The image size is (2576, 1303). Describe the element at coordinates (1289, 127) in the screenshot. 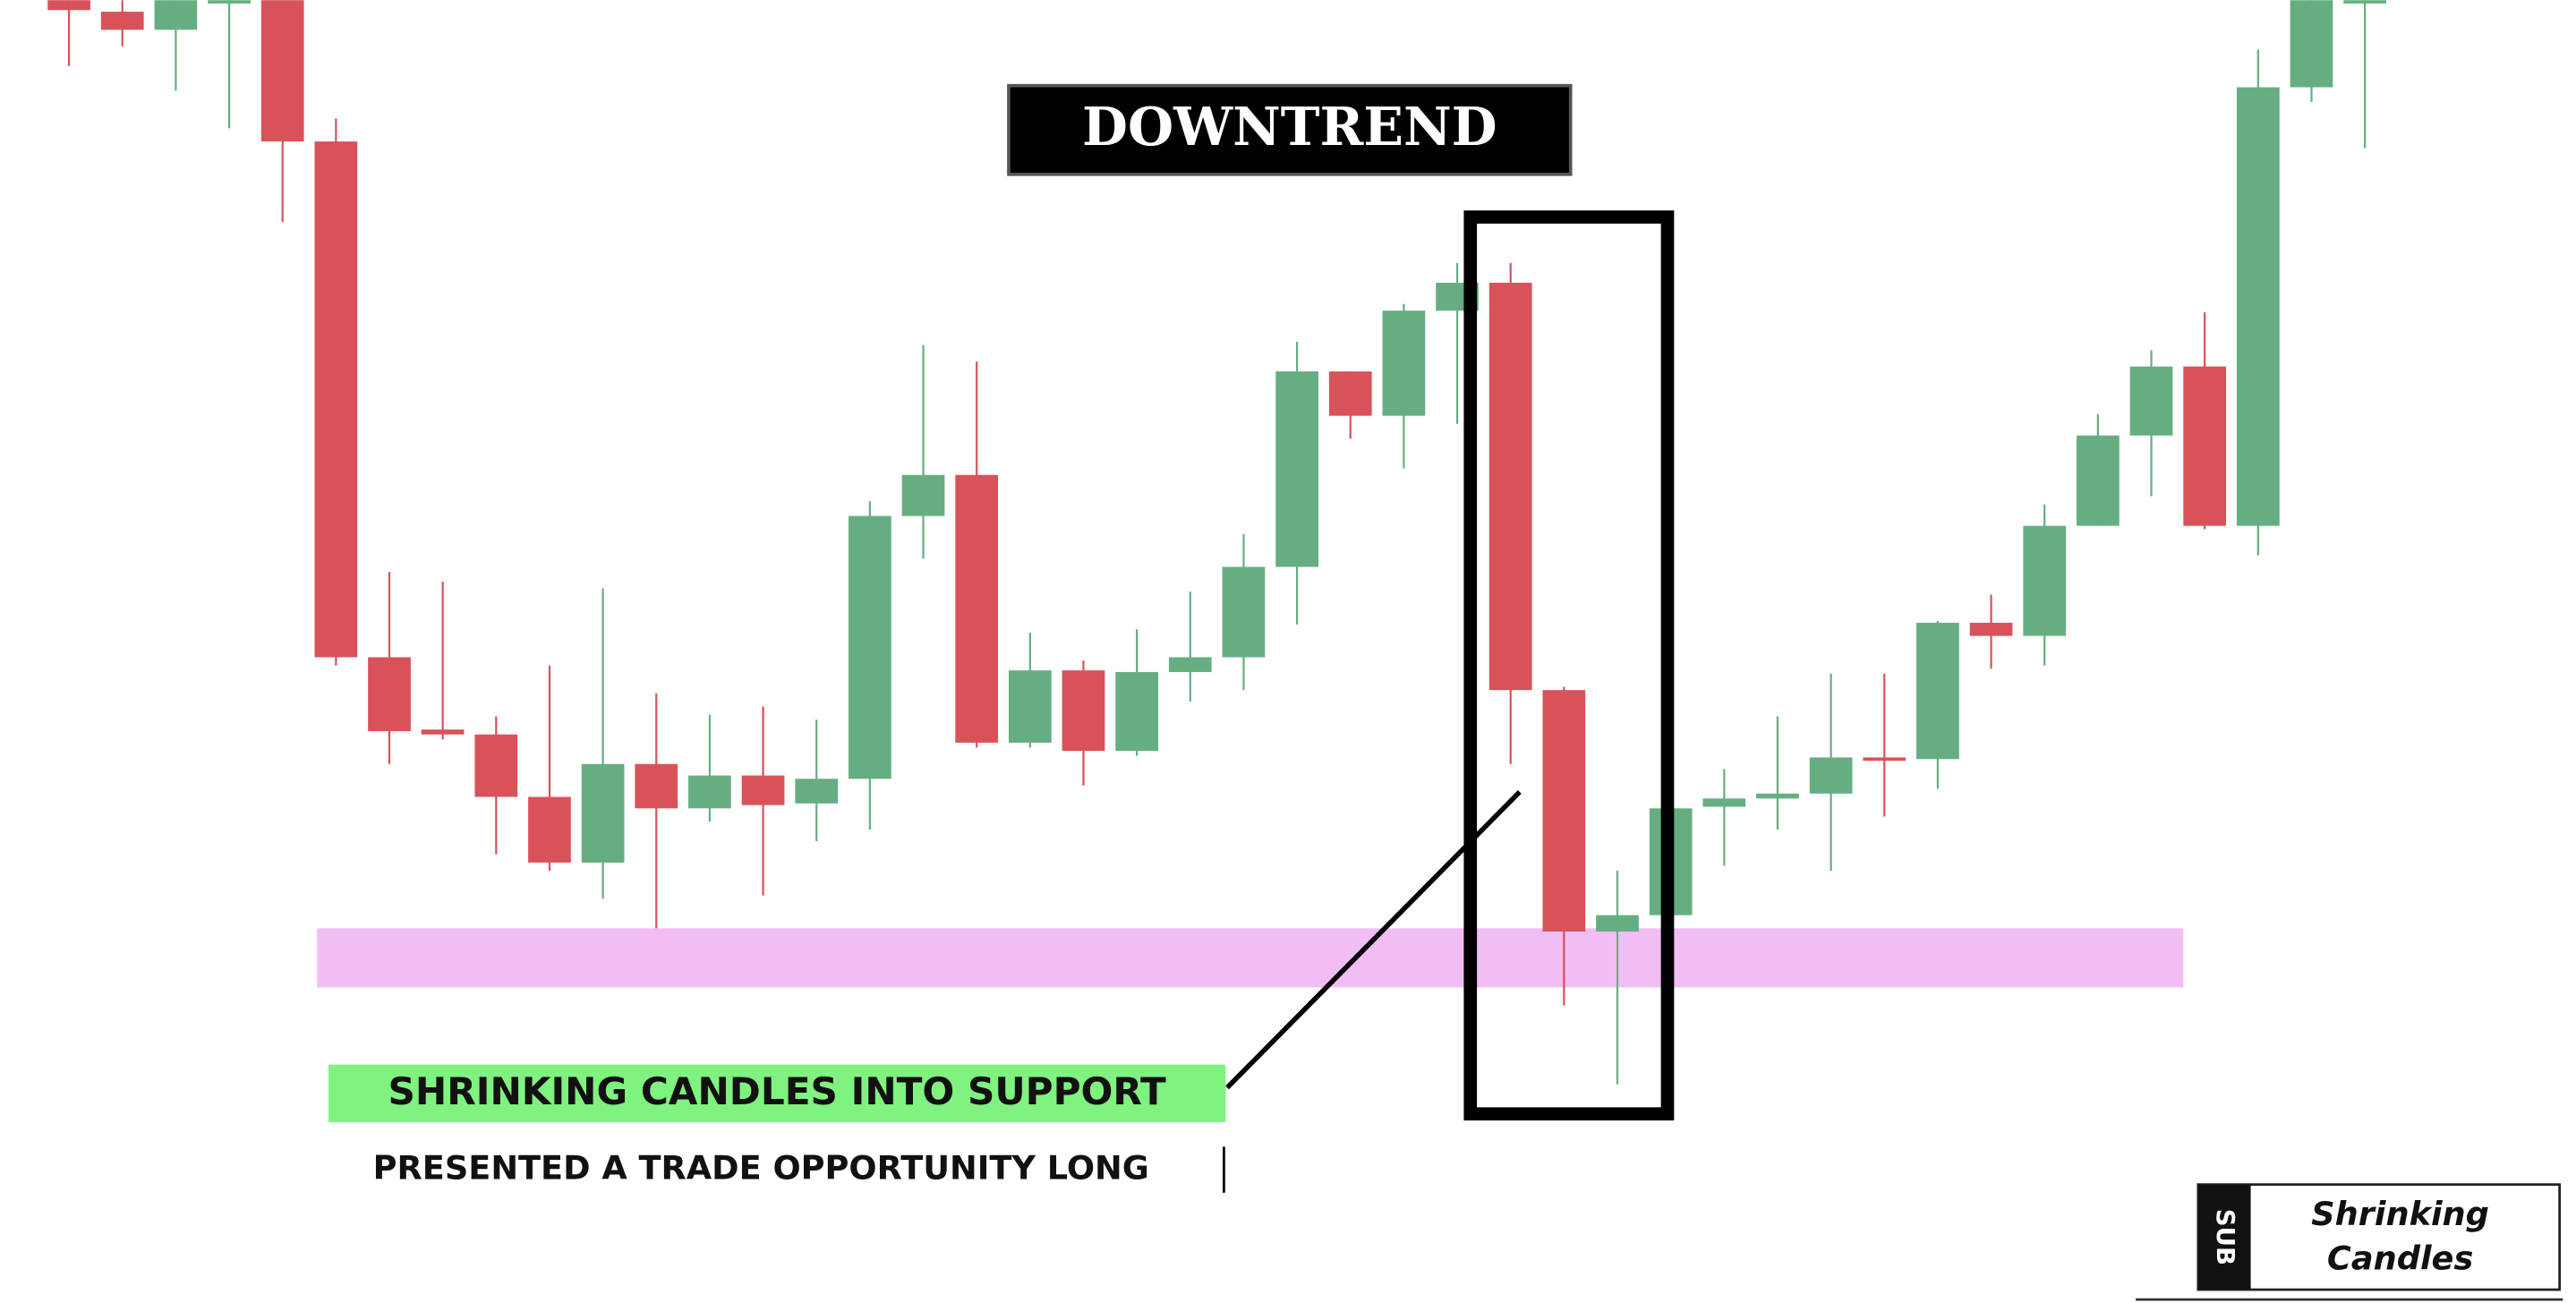

I see `chart-title: DOWNTREND` at that location.